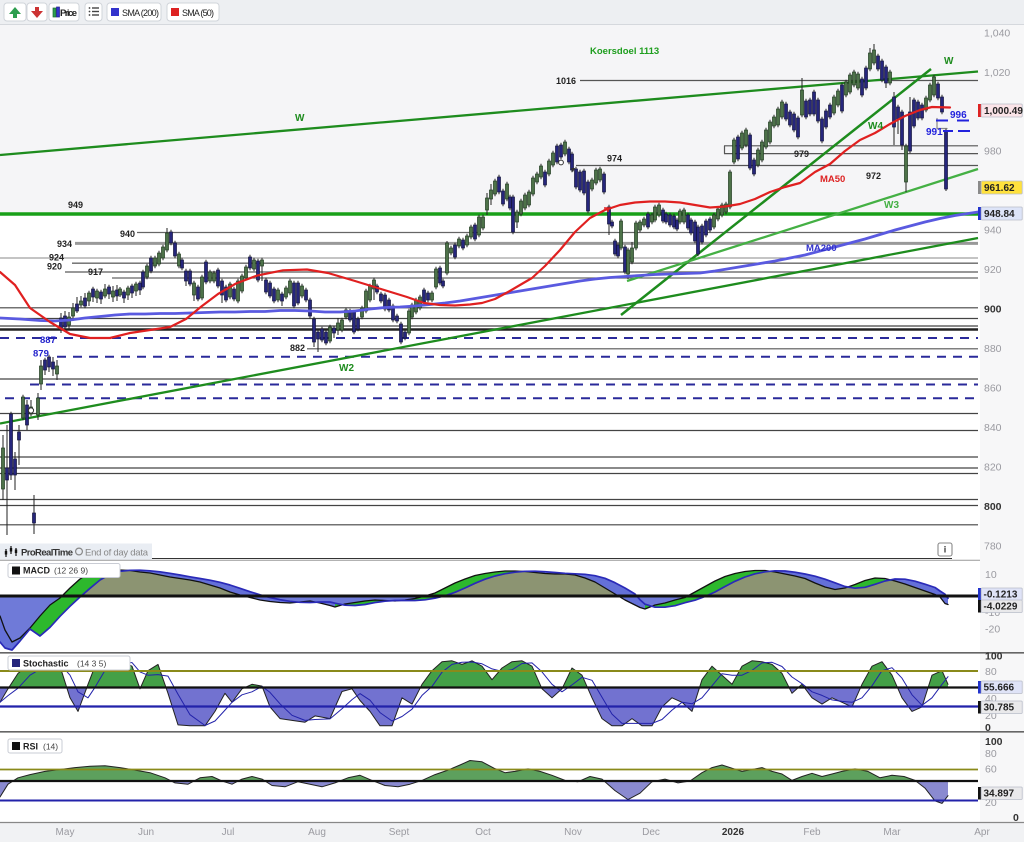 The width and height of the screenshot is (1024, 842). Describe the element at coordinates (624, 51) in the screenshot. I see `svg-text: Koersdoel 1113` at that location.